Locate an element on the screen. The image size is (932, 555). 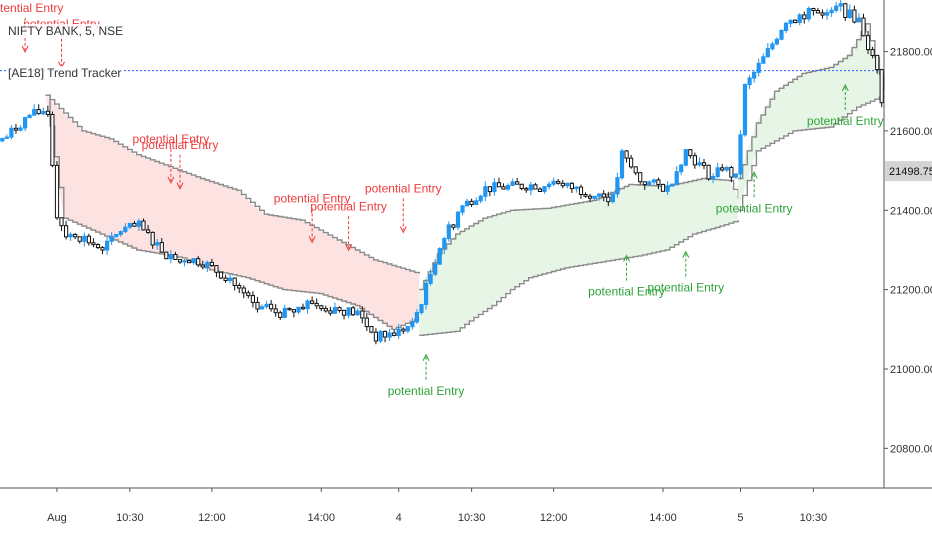
price-tick-label: 21600.00 is located at coordinates (911, 132).